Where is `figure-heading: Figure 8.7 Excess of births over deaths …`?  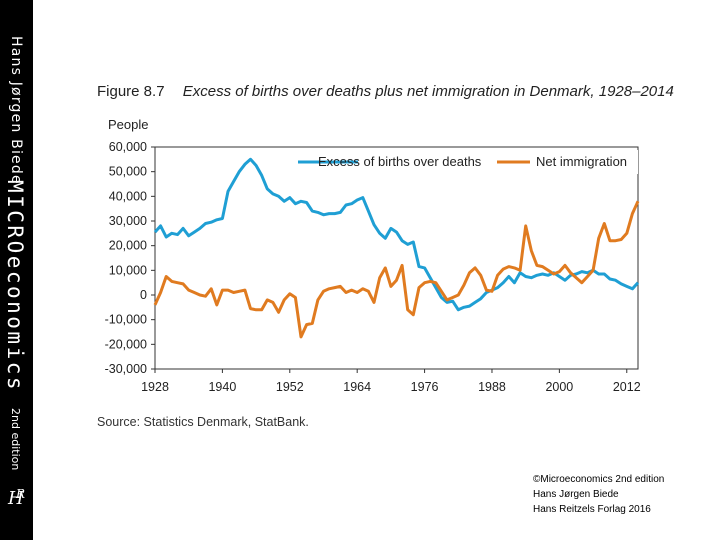
figure-heading: Figure 8.7 Excess of births over deaths … is located at coordinates (385, 91).